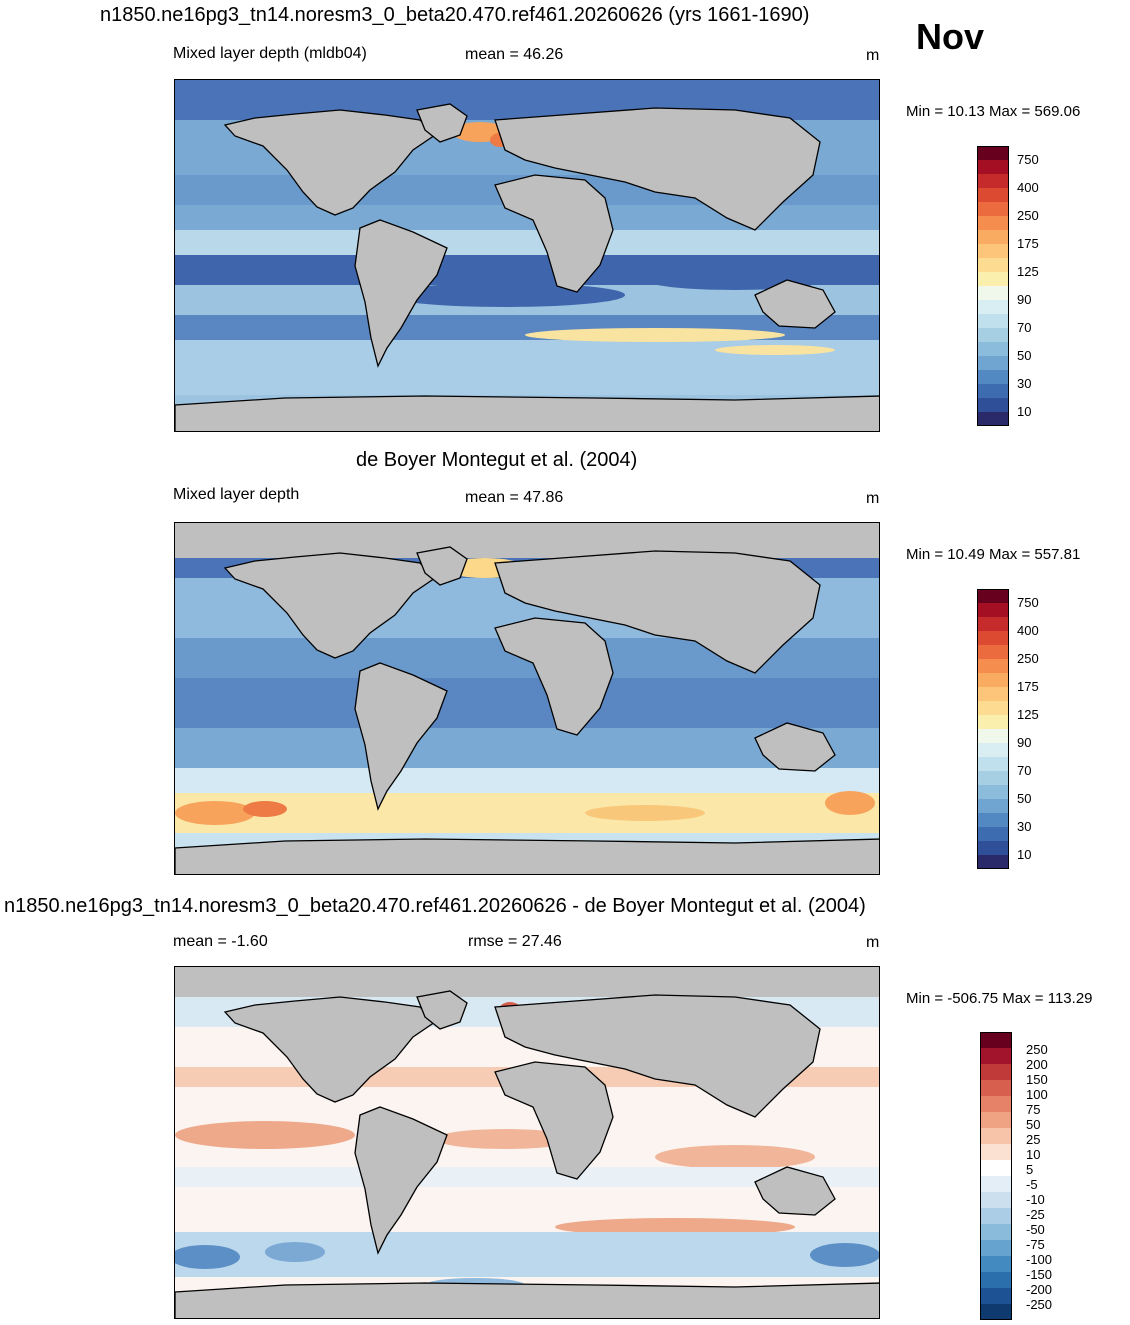 This screenshot has width=1130, height=1325. Describe the element at coordinates (1035, 1244) in the screenshot. I see `colorbar-label: -75` at that location.